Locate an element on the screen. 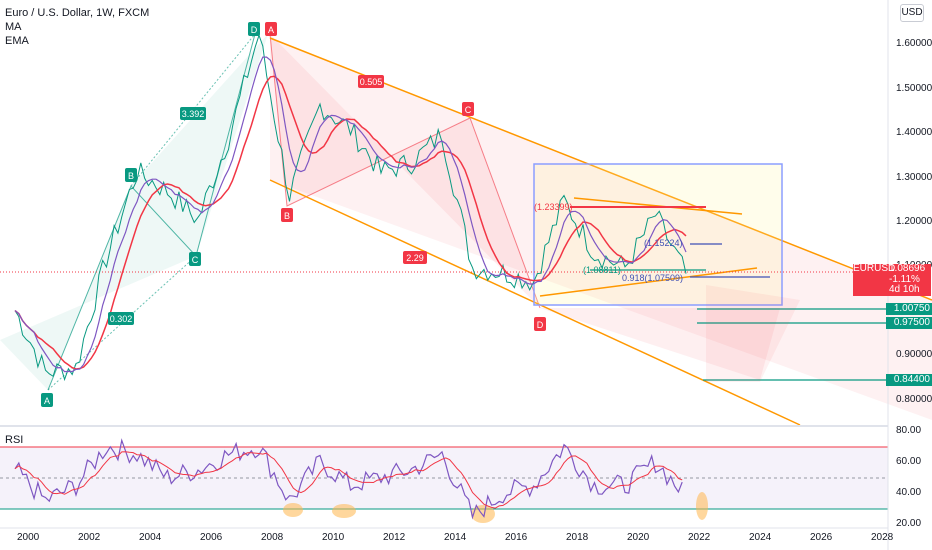  marker-c1 is located at coordinates (195, 259).